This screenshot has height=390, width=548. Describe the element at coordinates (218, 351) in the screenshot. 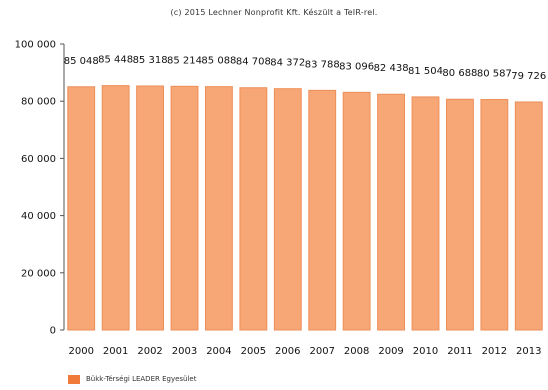

I see `x-tick-label: 2004` at that location.